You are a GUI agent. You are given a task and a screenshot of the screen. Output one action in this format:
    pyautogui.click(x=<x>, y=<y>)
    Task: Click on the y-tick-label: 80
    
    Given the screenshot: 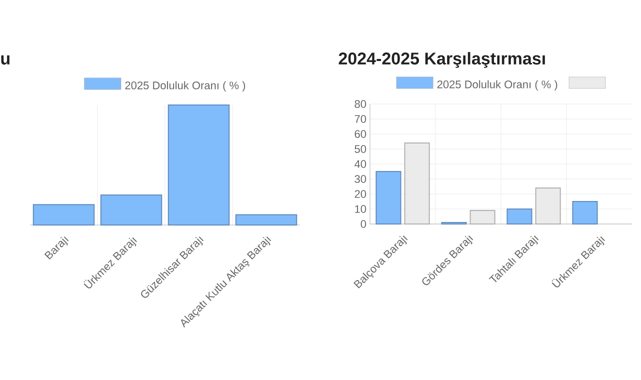 What is the action you would take?
    pyautogui.click(x=360, y=104)
    